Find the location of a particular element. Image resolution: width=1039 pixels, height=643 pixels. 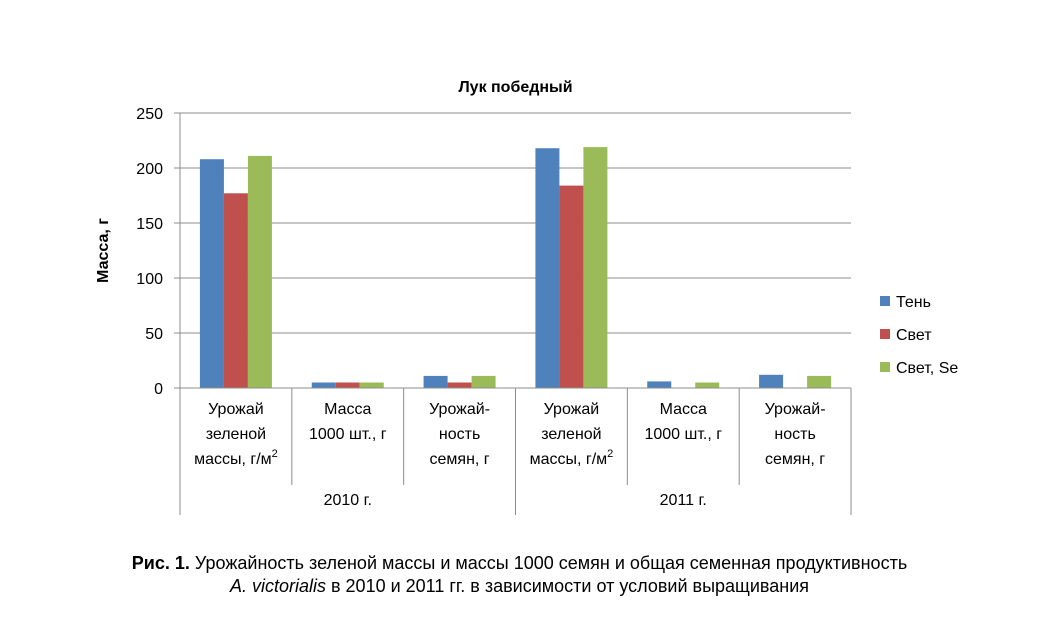

legend-label: Тень is located at coordinates (913, 302).